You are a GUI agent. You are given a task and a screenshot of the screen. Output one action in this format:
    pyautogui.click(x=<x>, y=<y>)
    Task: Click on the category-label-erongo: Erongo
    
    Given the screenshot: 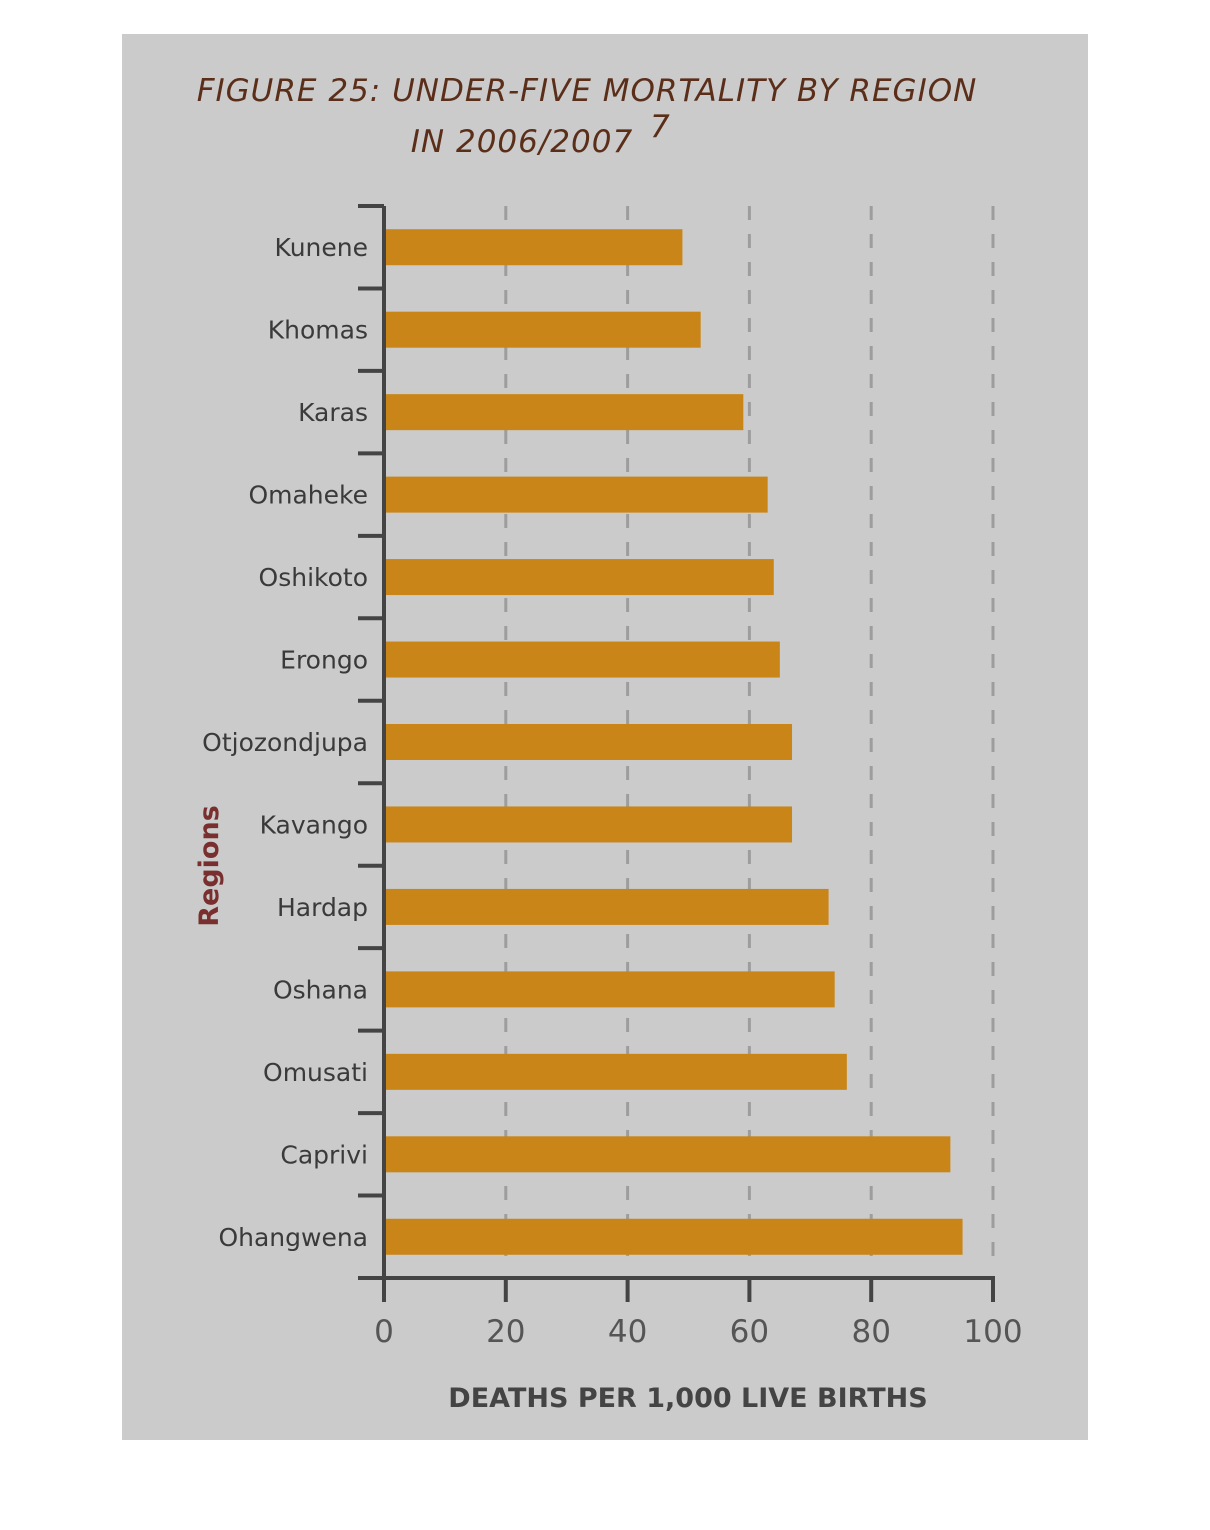 What is the action you would take?
    pyautogui.click(x=324, y=660)
    